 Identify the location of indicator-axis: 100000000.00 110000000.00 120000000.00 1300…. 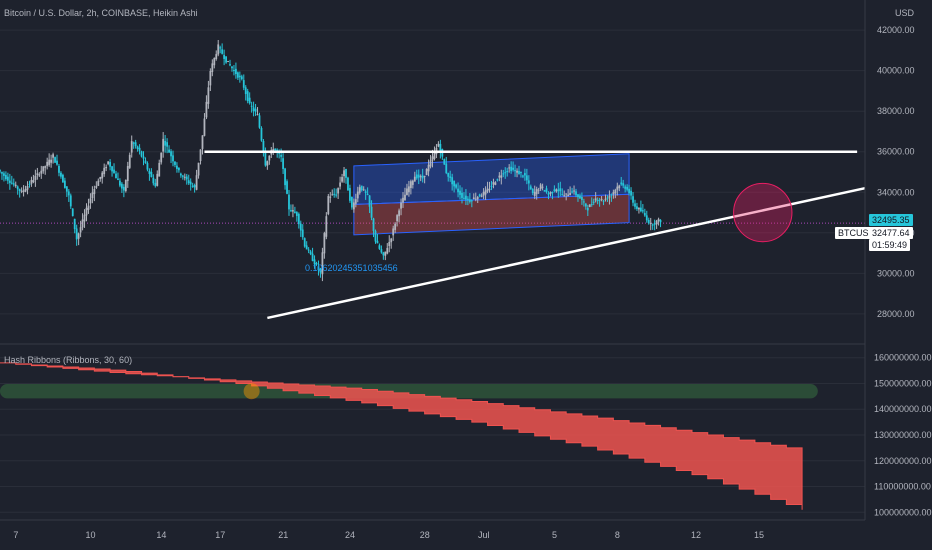
(903, 435).